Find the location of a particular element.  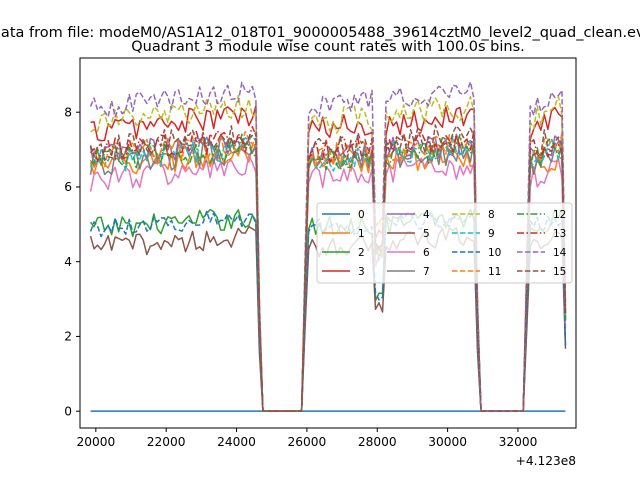

legend-label-14: 14 is located at coordinates (560, 253).